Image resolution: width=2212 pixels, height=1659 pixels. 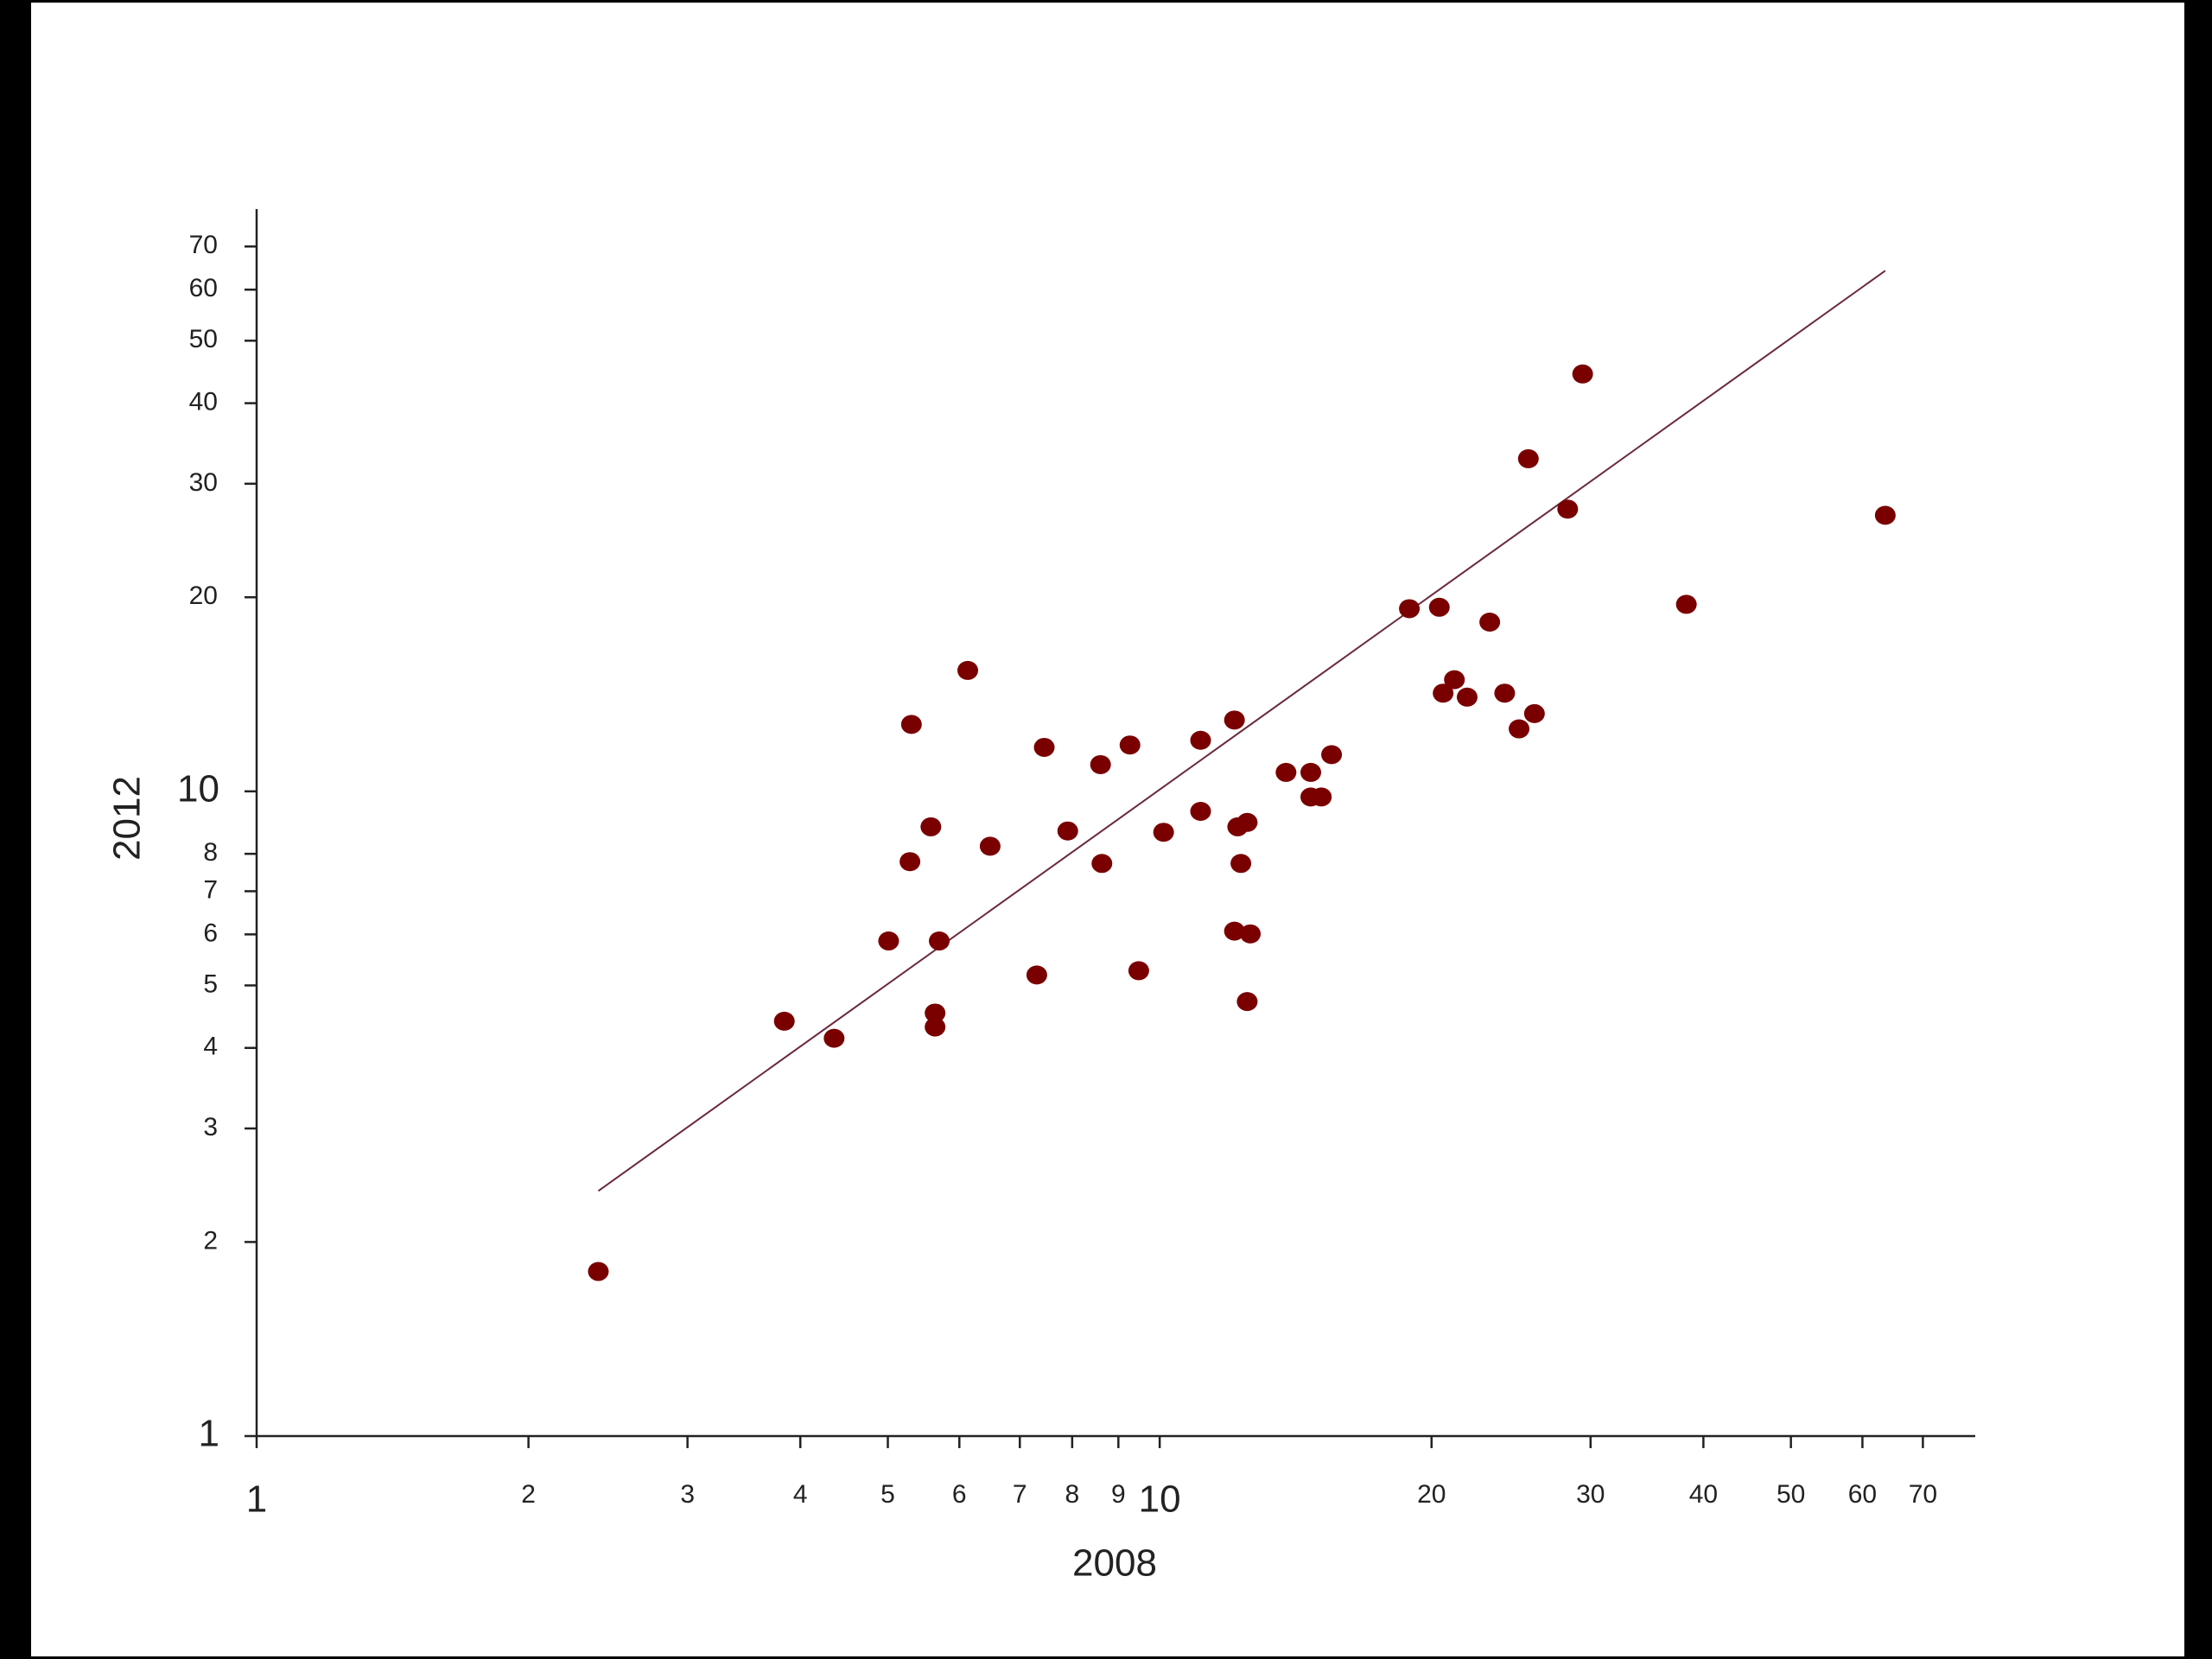 I want to click on x-tick-label: 9, so click(x=1118, y=1494).